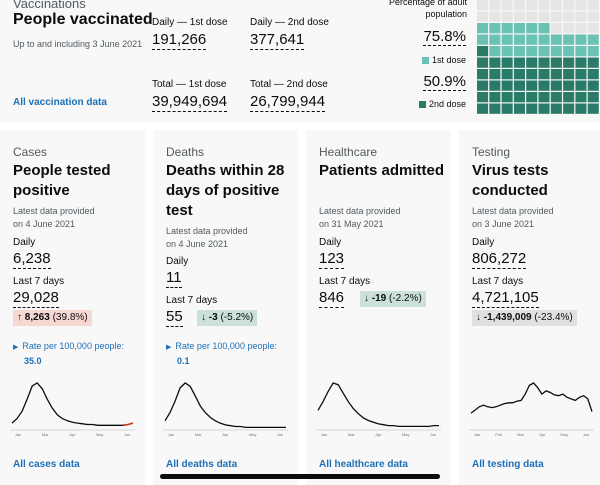 This screenshot has width=600, height=485. What do you see at coordinates (406, 434) in the screenshot?
I see `sparkline-axis-tick: May` at bounding box center [406, 434].